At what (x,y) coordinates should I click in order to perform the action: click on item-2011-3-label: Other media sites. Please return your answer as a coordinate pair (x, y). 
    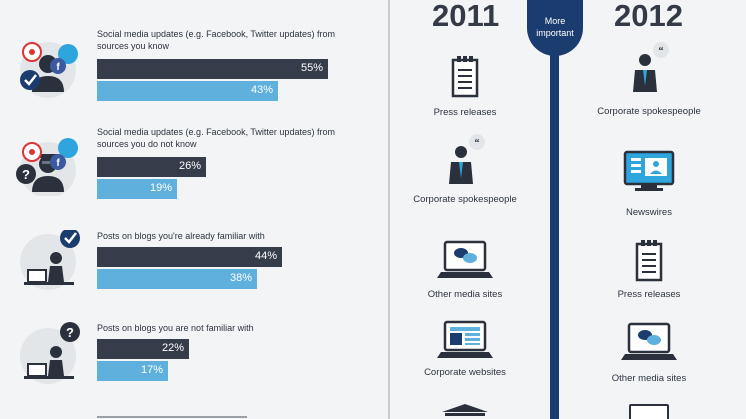
    Looking at the image, I should click on (465, 294).